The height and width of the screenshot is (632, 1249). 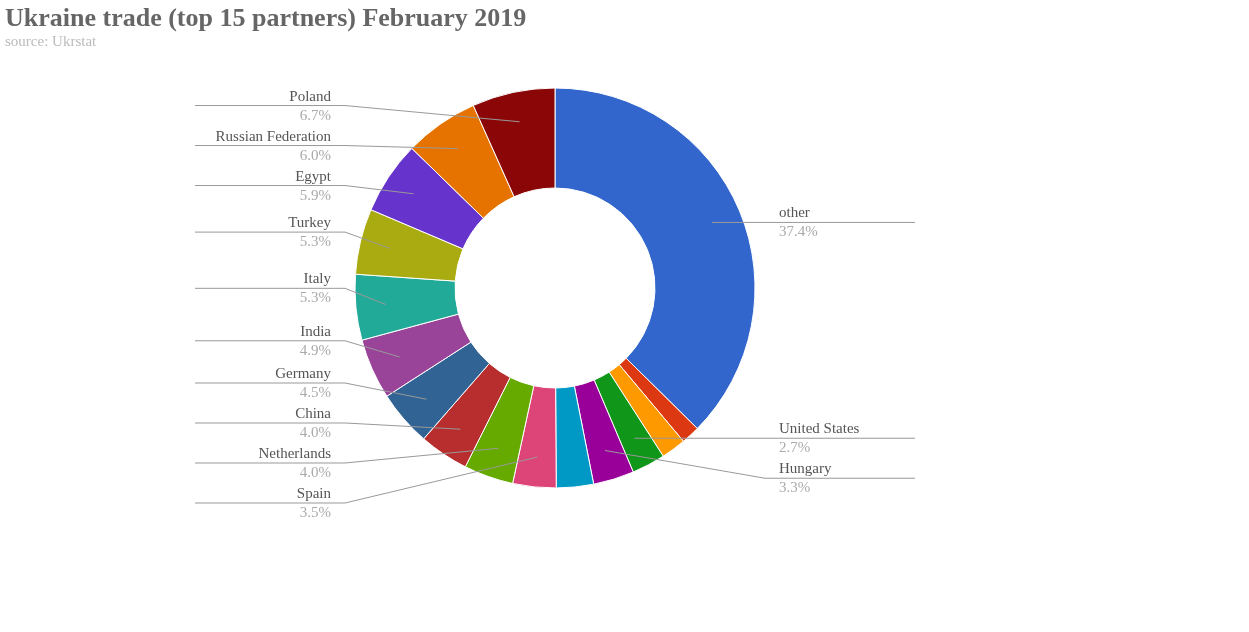 What do you see at coordinates (273, 135) in the screenshot?
I see `slice-label: Russian Federation` at bounding box center [273, 135].